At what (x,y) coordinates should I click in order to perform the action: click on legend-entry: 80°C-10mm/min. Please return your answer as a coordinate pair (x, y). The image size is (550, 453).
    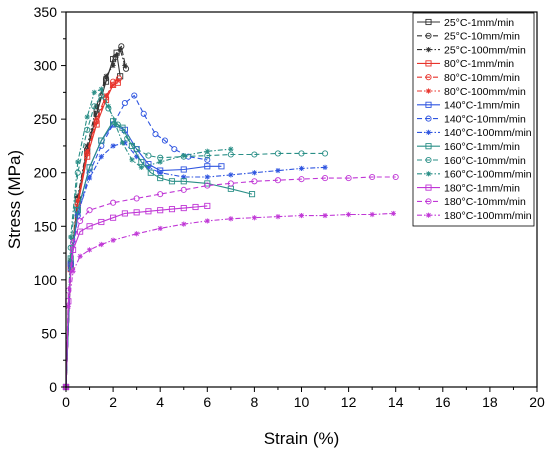
    Looking at the image, I should click on (468, 78).